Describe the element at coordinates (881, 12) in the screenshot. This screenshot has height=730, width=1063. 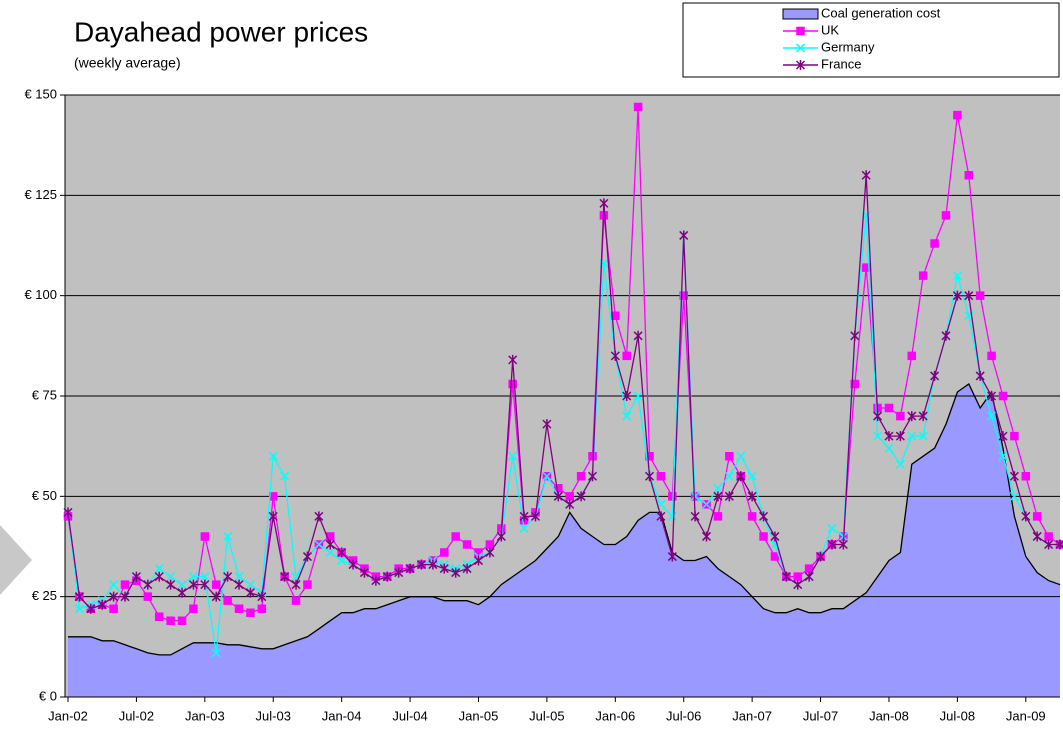
I see `legend-label: Coal generation cost` at that location.